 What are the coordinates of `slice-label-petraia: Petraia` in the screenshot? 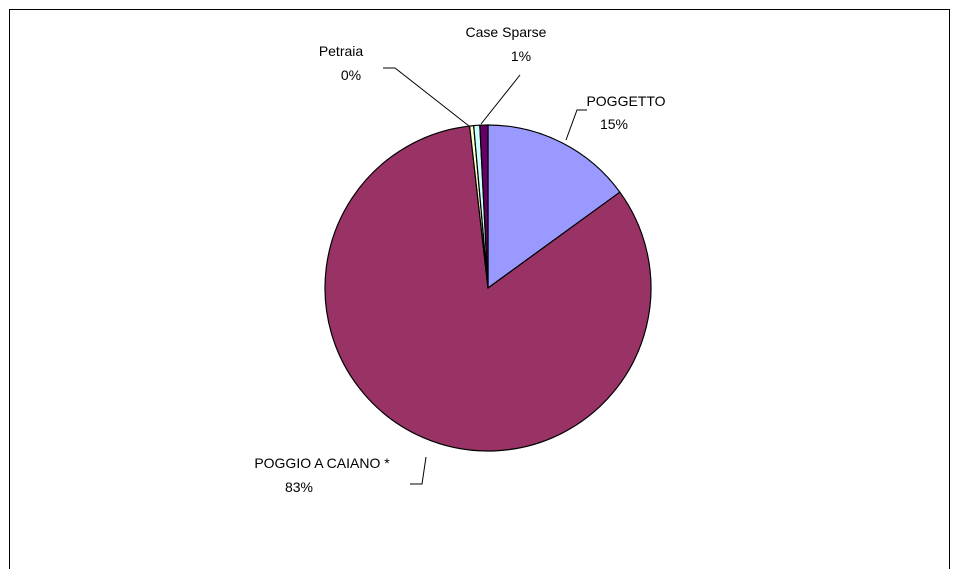 It's located at (341, 51).